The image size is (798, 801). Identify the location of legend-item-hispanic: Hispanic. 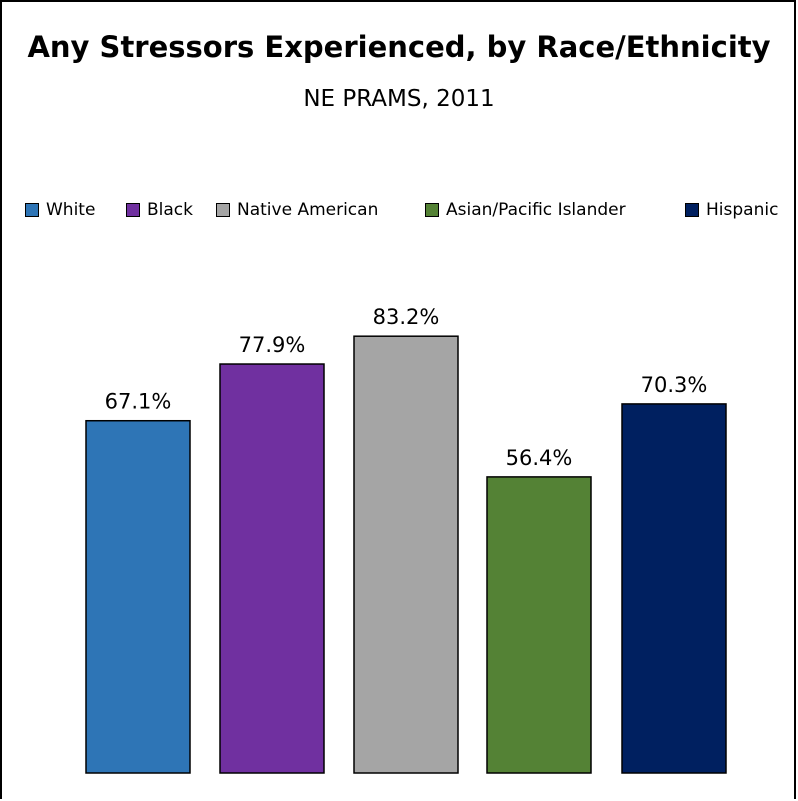
(731, 210).